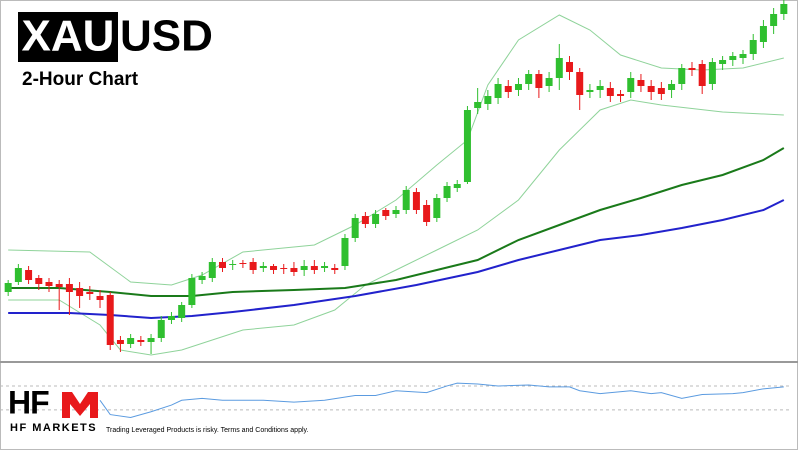 This screenshot has height=450, width=800. What do you see at coordinates (80, 79) in the screenshot?
I see `subtitle: 2-Hour Chart` at bounding box center [80, 79].